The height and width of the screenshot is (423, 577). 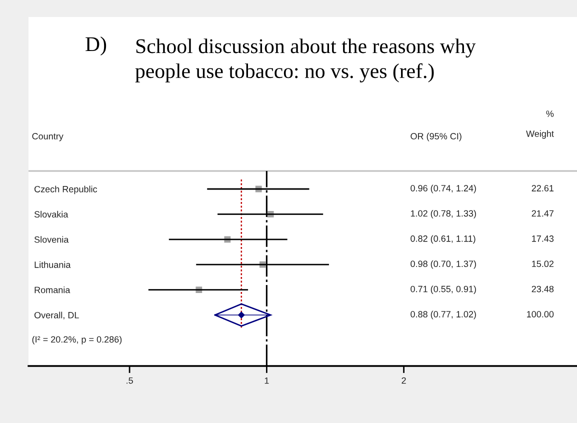 I want to click on text: % Weight, so click(x=540, y=124).